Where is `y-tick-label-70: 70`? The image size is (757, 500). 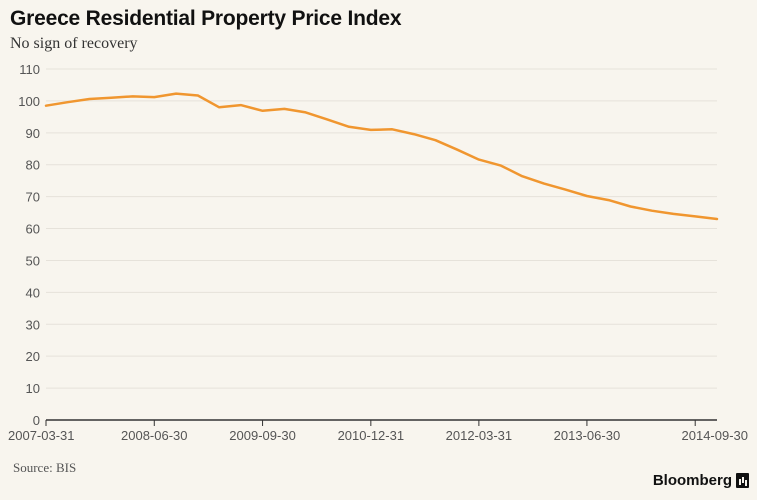
y-tick-label-70: 70 is located at coordinates (33, 197).